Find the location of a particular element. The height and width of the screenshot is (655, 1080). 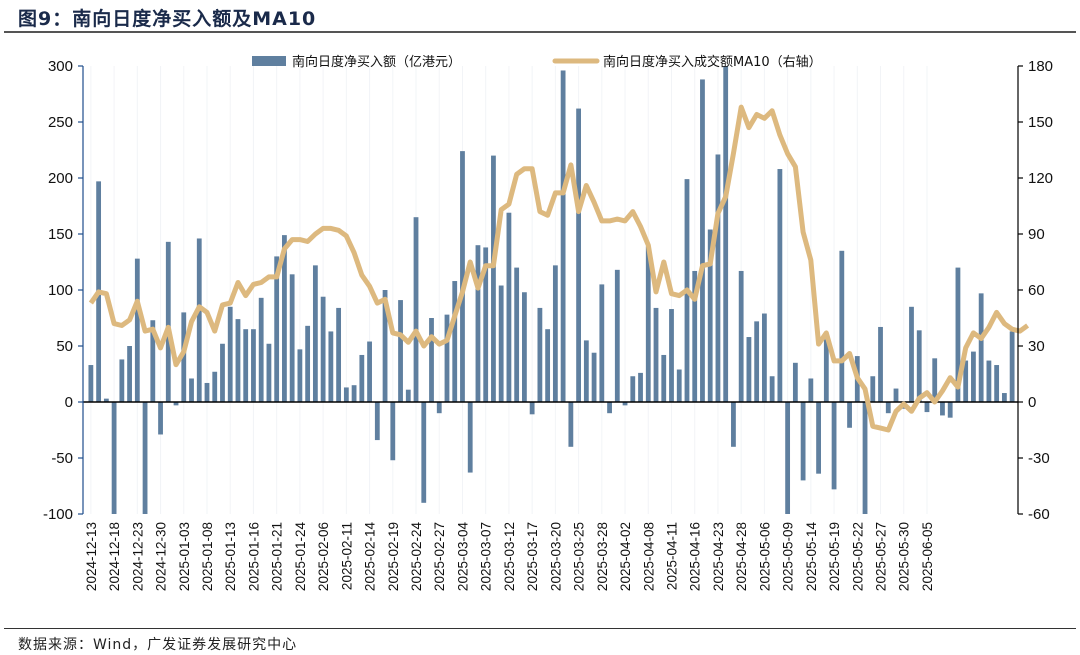

x-tick-label: 2025-06-05 is located at coordinates (927, 556).